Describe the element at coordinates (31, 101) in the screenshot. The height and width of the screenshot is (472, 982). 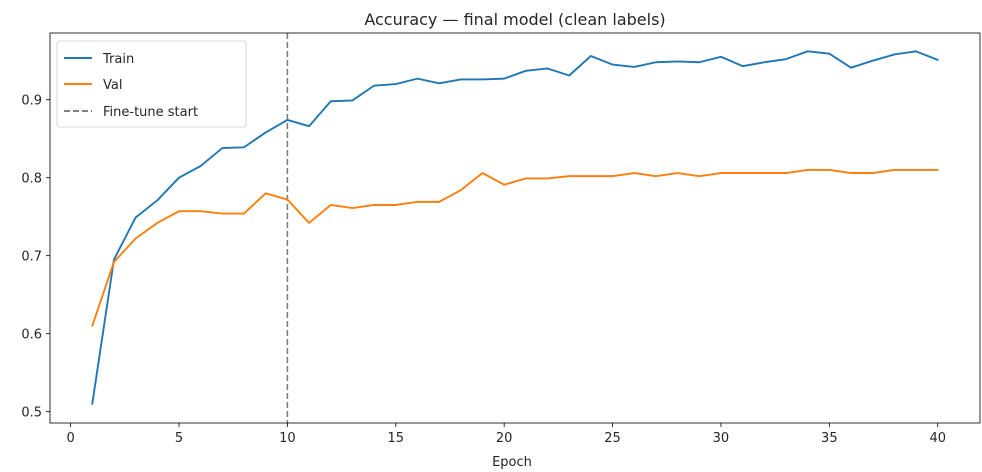
I see `y-tick-label: 0.9` at that location.